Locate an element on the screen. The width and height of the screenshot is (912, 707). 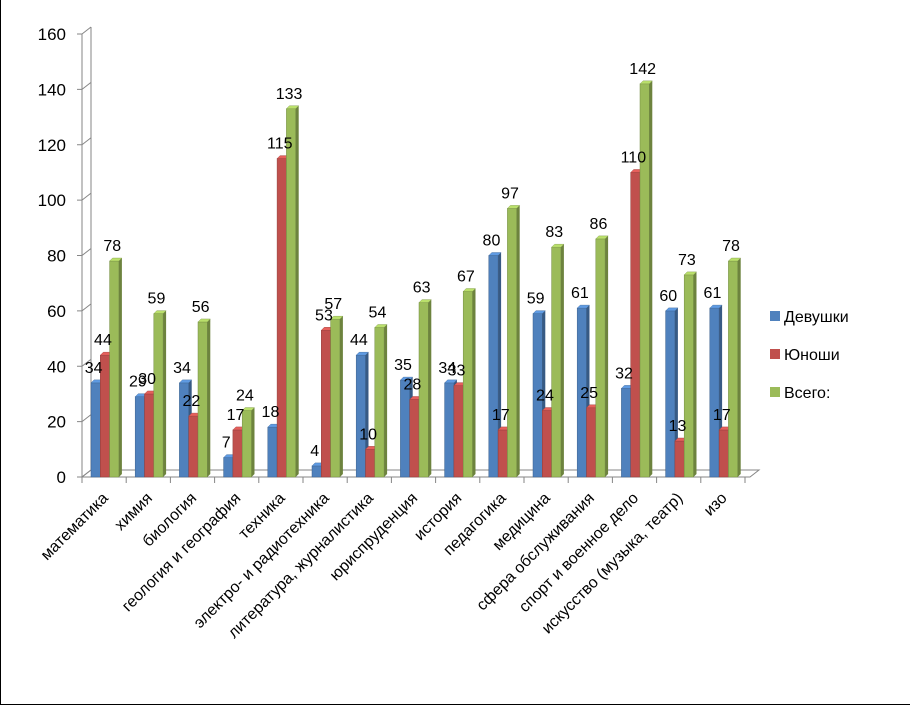
data-label-0-14: 61 is located at coordinates (713, 293).